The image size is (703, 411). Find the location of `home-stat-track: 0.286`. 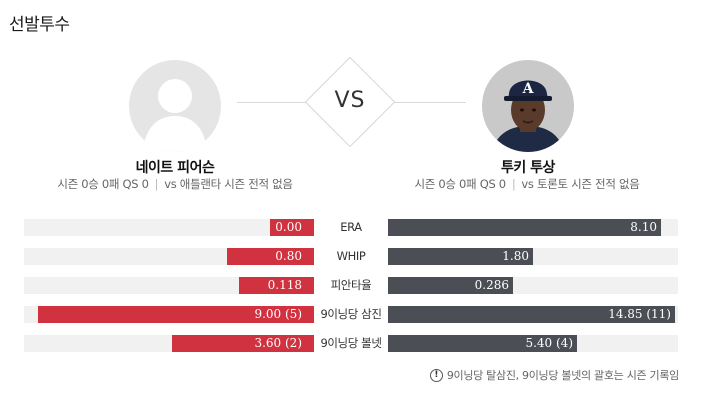

home-stat-track: 0.286 is located at coordinates (533, 285).